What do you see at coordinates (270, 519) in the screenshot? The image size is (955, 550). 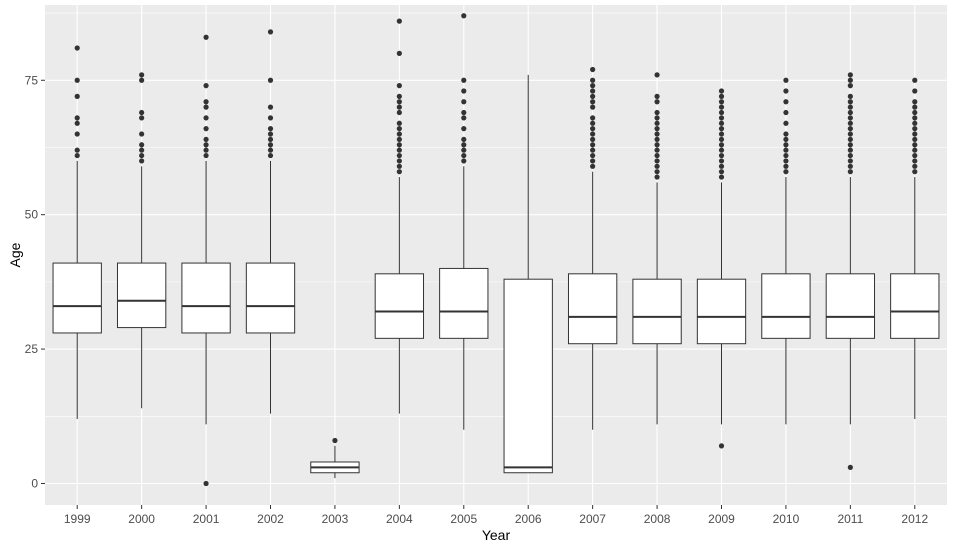 I see `x-tick-label: 2002` at bounding box center [270, 519].